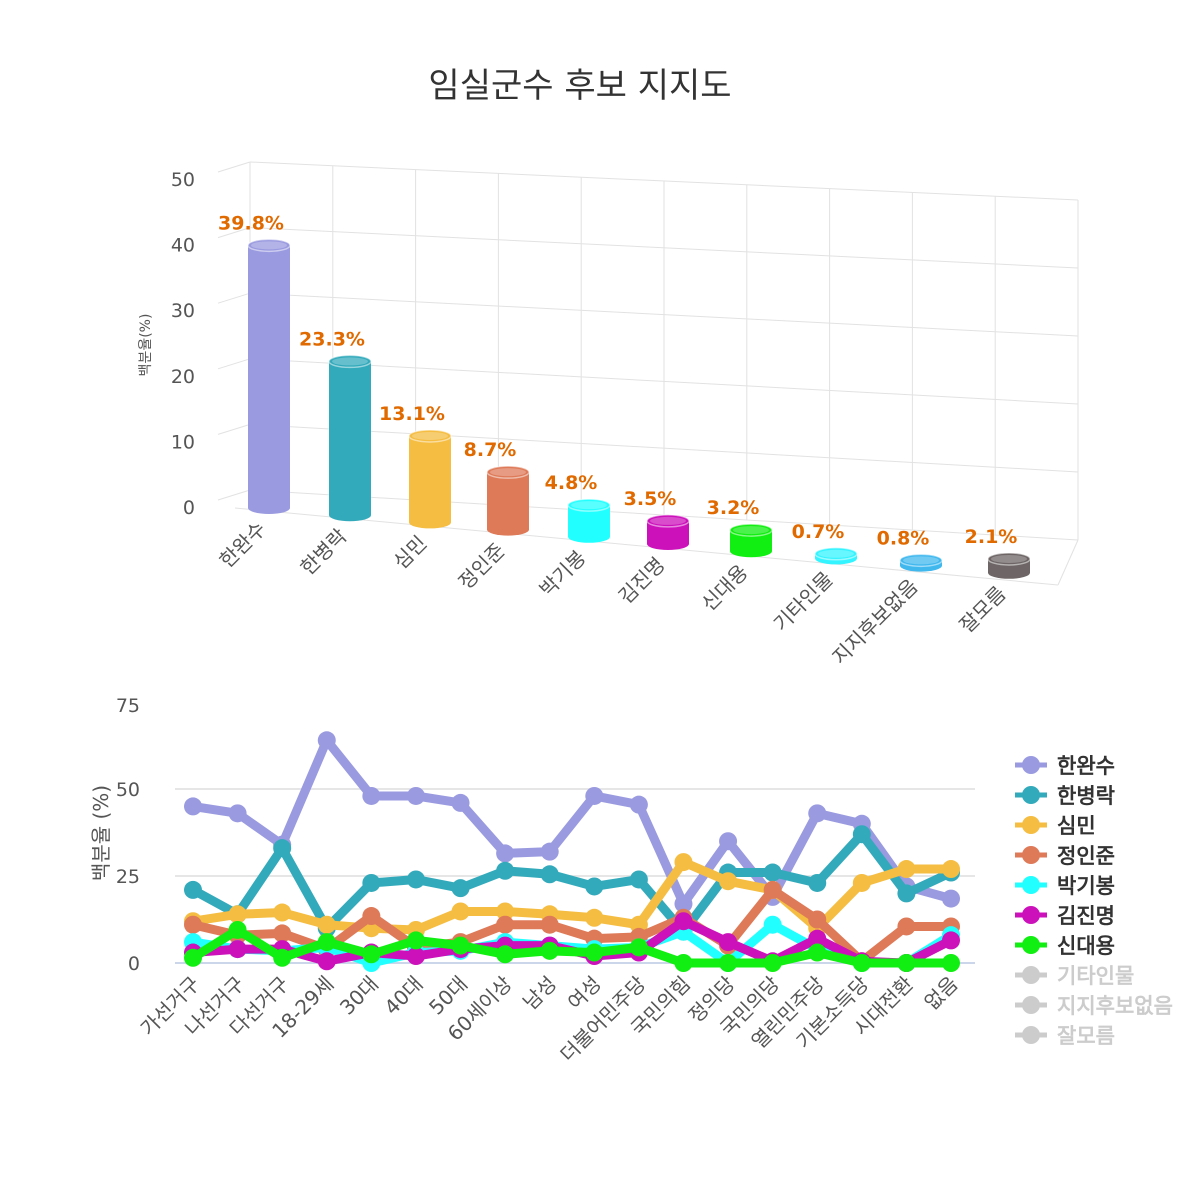 The height and width of the screenshot is (1200, 1200). I want to click on x-tick-label: 30대, so click(359, 996).